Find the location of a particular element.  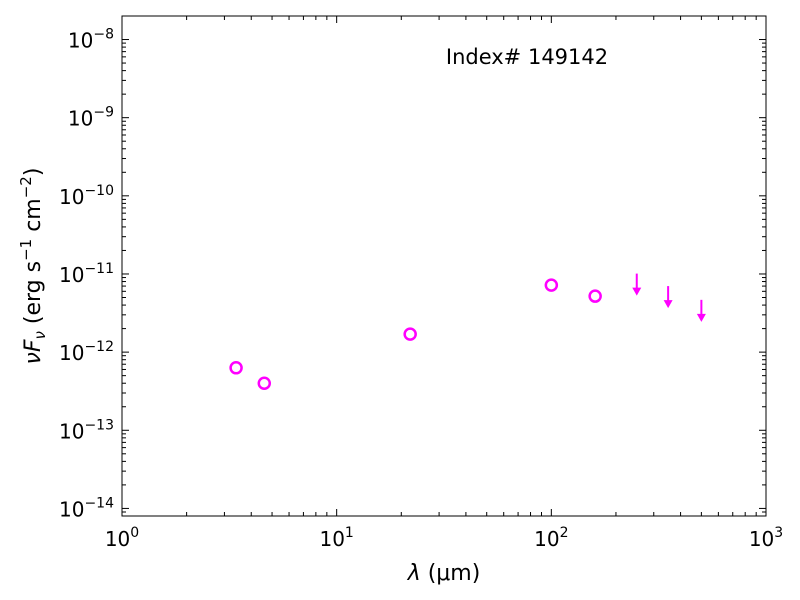

y-tick-label-exponent: −13 is located at coordinates (99, 425).